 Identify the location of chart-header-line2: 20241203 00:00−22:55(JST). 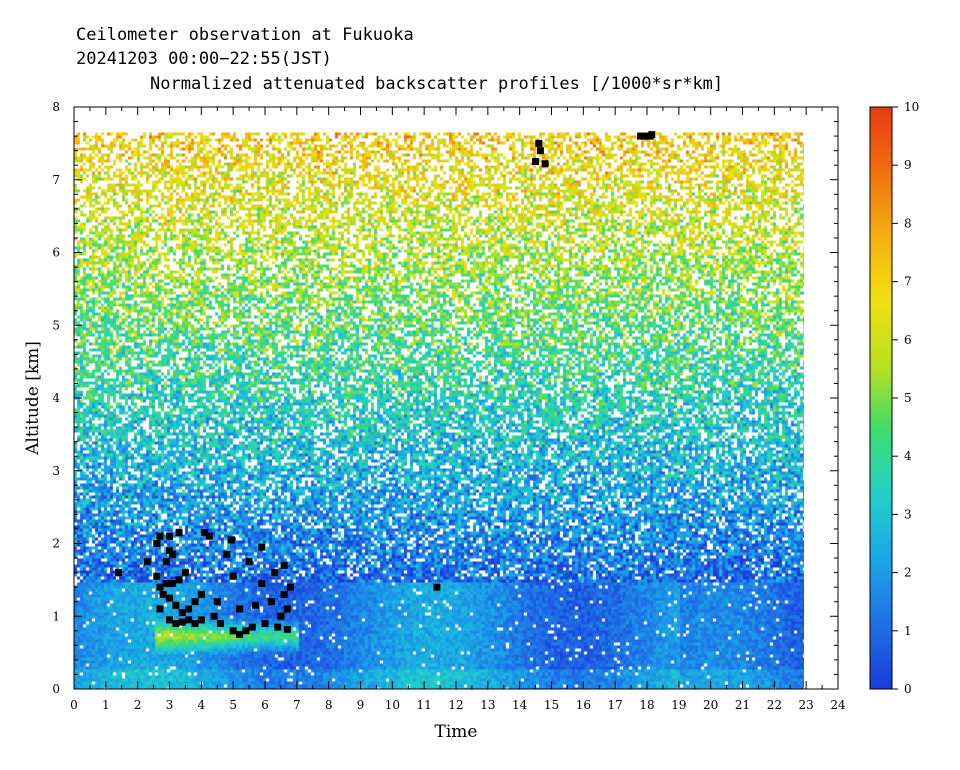
(204, 59).